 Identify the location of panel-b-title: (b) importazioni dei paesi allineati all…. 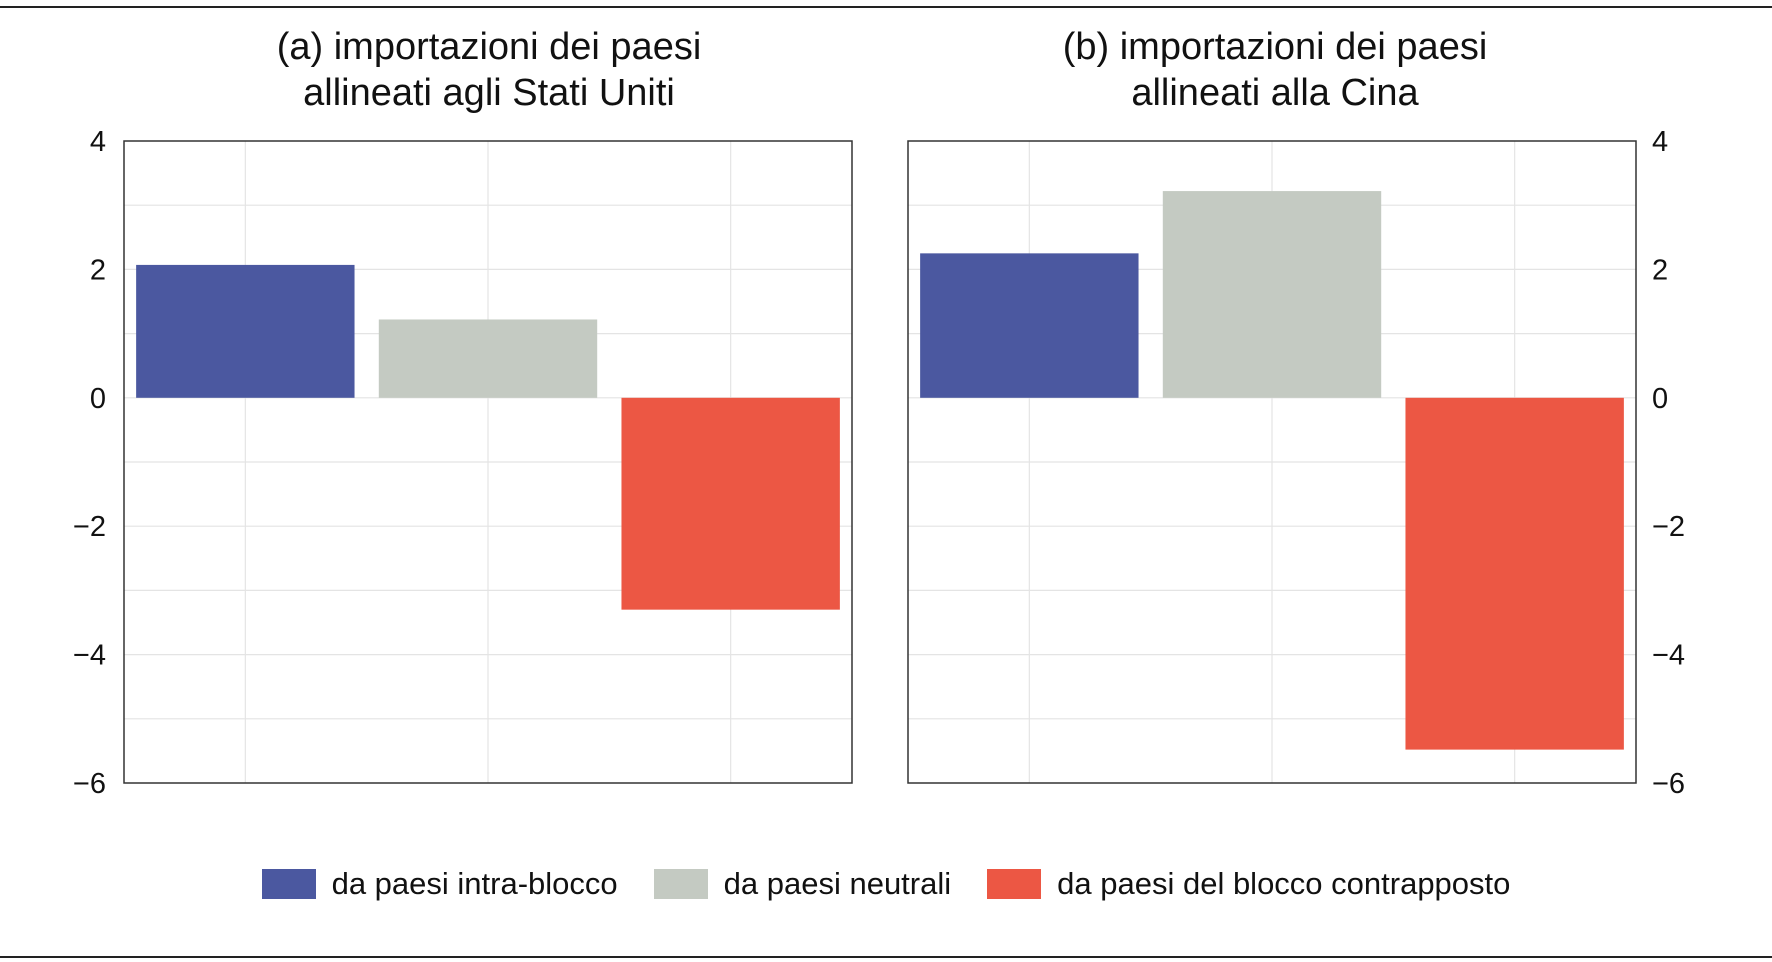
(1275, 70).